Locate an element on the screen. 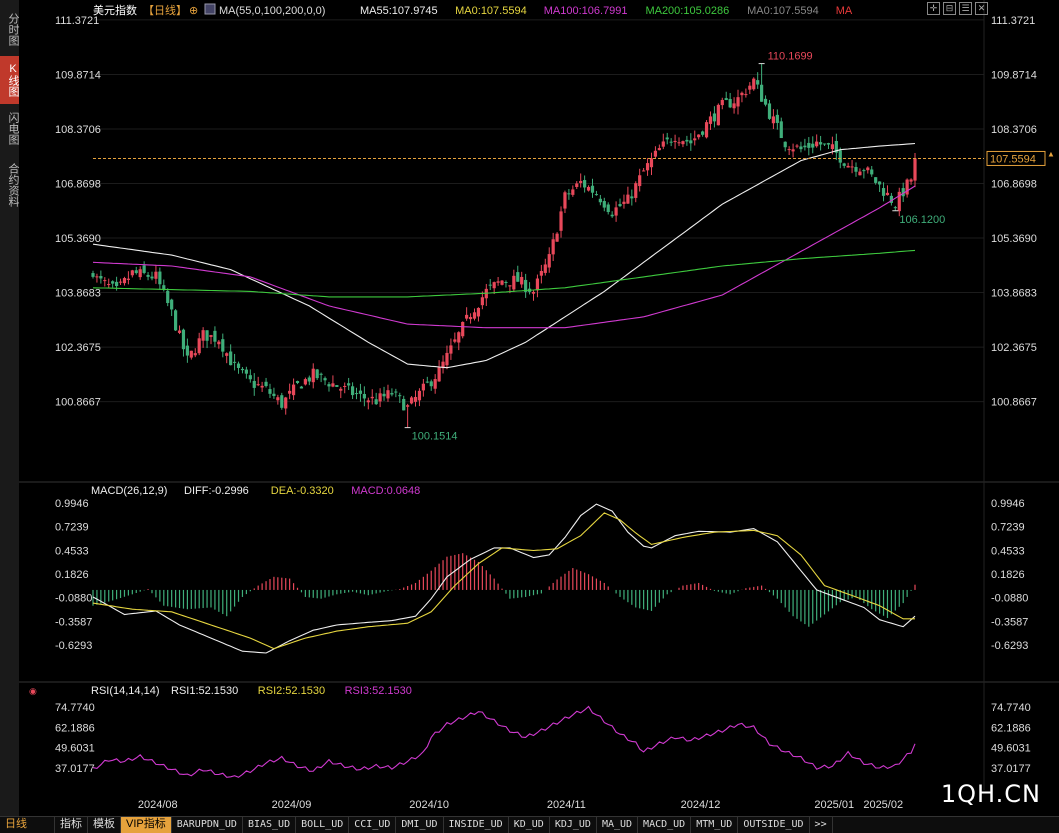  indicator-tab: MTM_UD is located at coordinates (715, 825).